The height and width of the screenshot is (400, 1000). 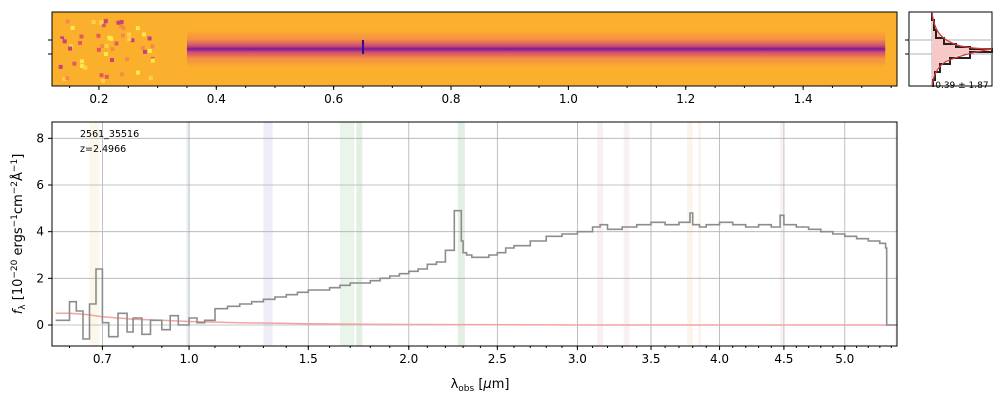 I want to click on x-tick-label: 1.0, so click(x=189, y=359).